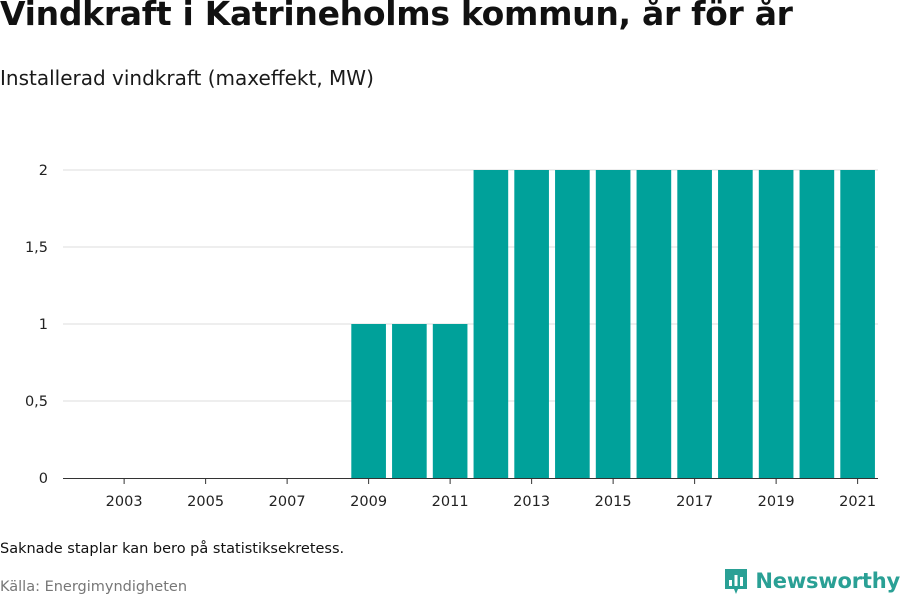 The image size is (900, 600). Describe the element at coordinates (43, 325) in the screenshot. I see `y-tick-label: 1` at that location.